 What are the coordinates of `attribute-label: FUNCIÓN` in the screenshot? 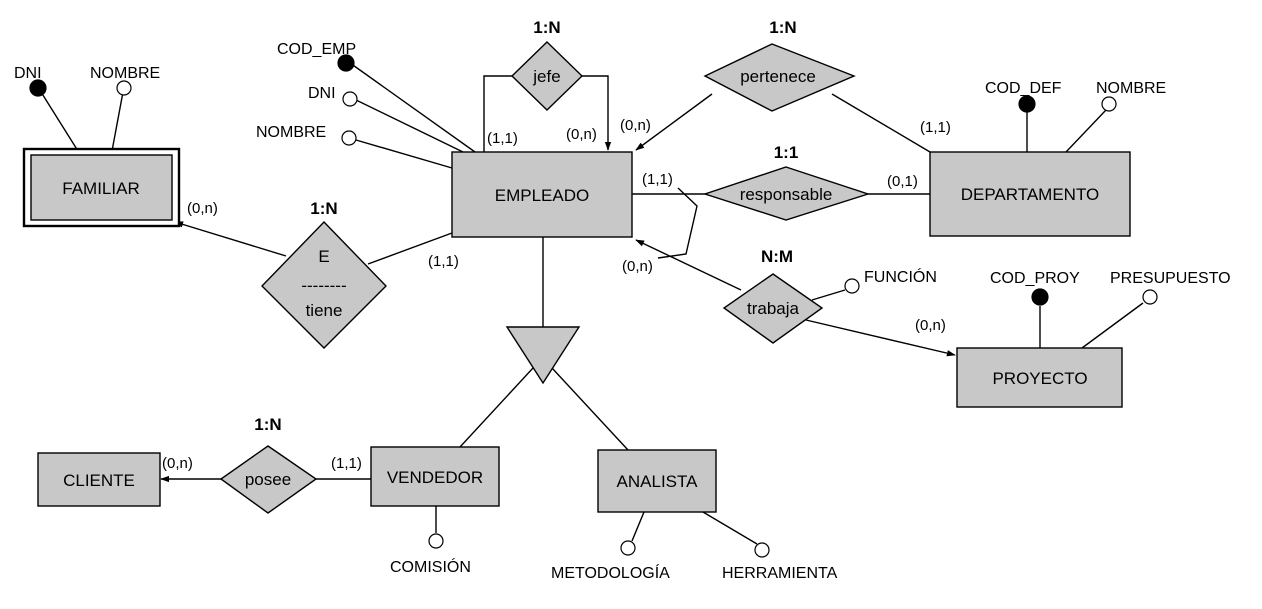 It's located at (900, 276).